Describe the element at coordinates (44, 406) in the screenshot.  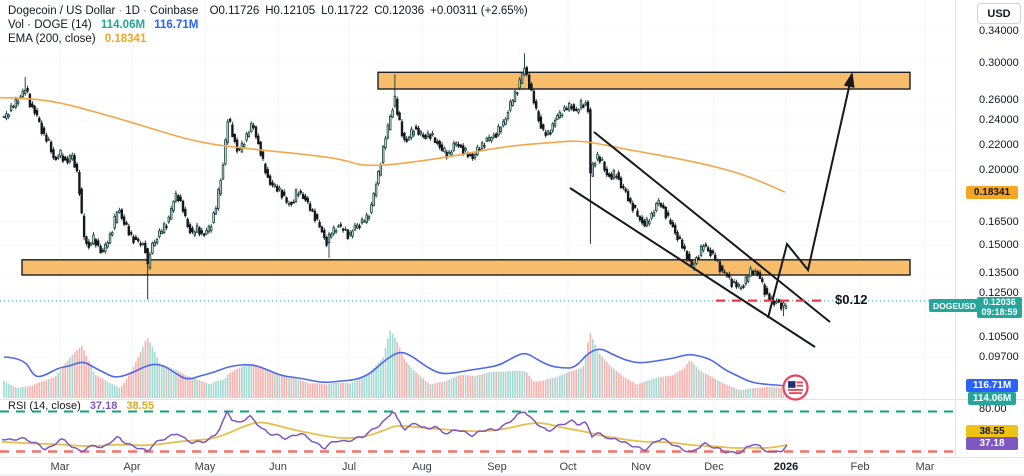
I see `rsi-indicator-label: RSI (14, close)` at that location.